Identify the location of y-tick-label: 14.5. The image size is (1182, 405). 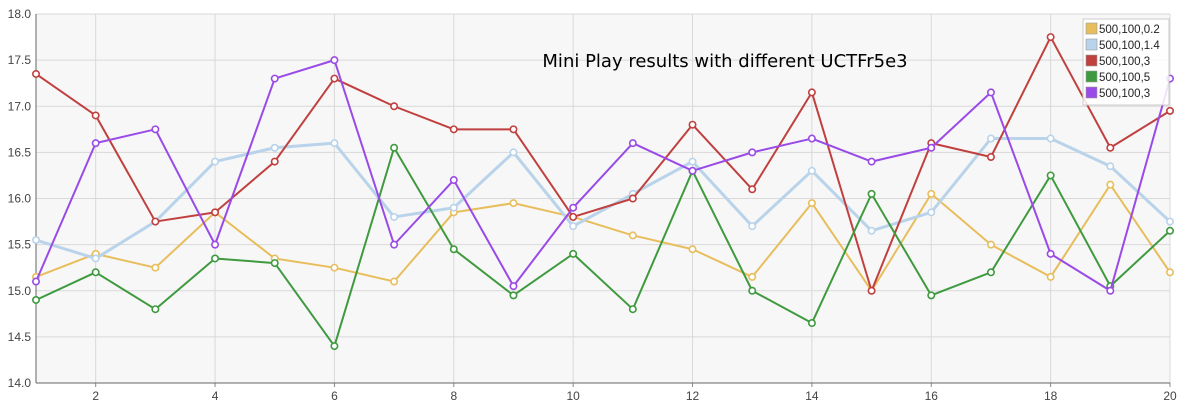
(20, 337).